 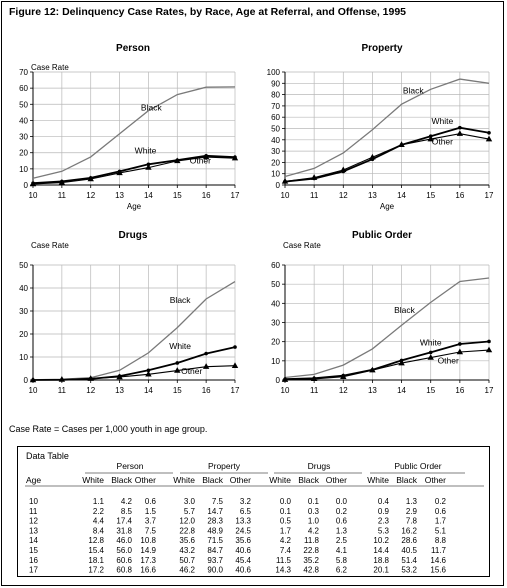 I want to click on table-cell: 18.8, so click(x=381, y=560).